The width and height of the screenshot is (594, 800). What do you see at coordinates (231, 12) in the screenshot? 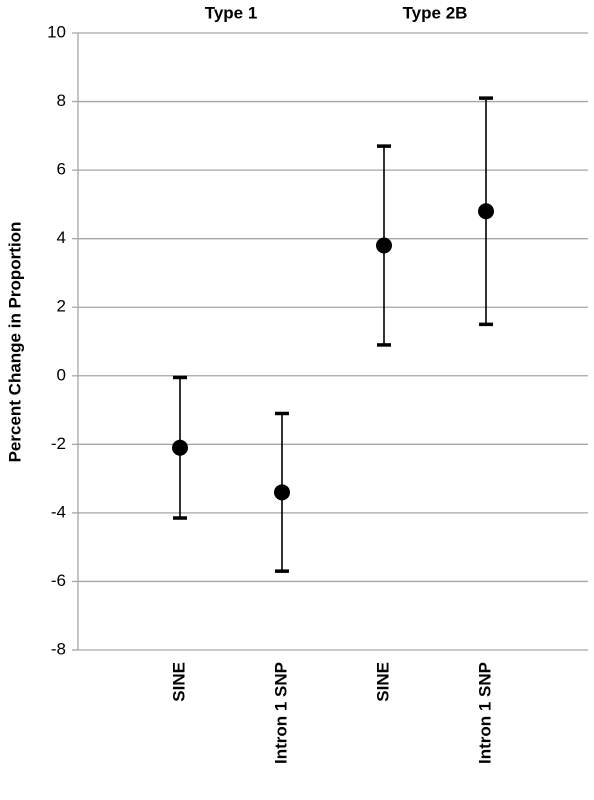
I see `group-label: Type 1` at bounding box center [231, 12].